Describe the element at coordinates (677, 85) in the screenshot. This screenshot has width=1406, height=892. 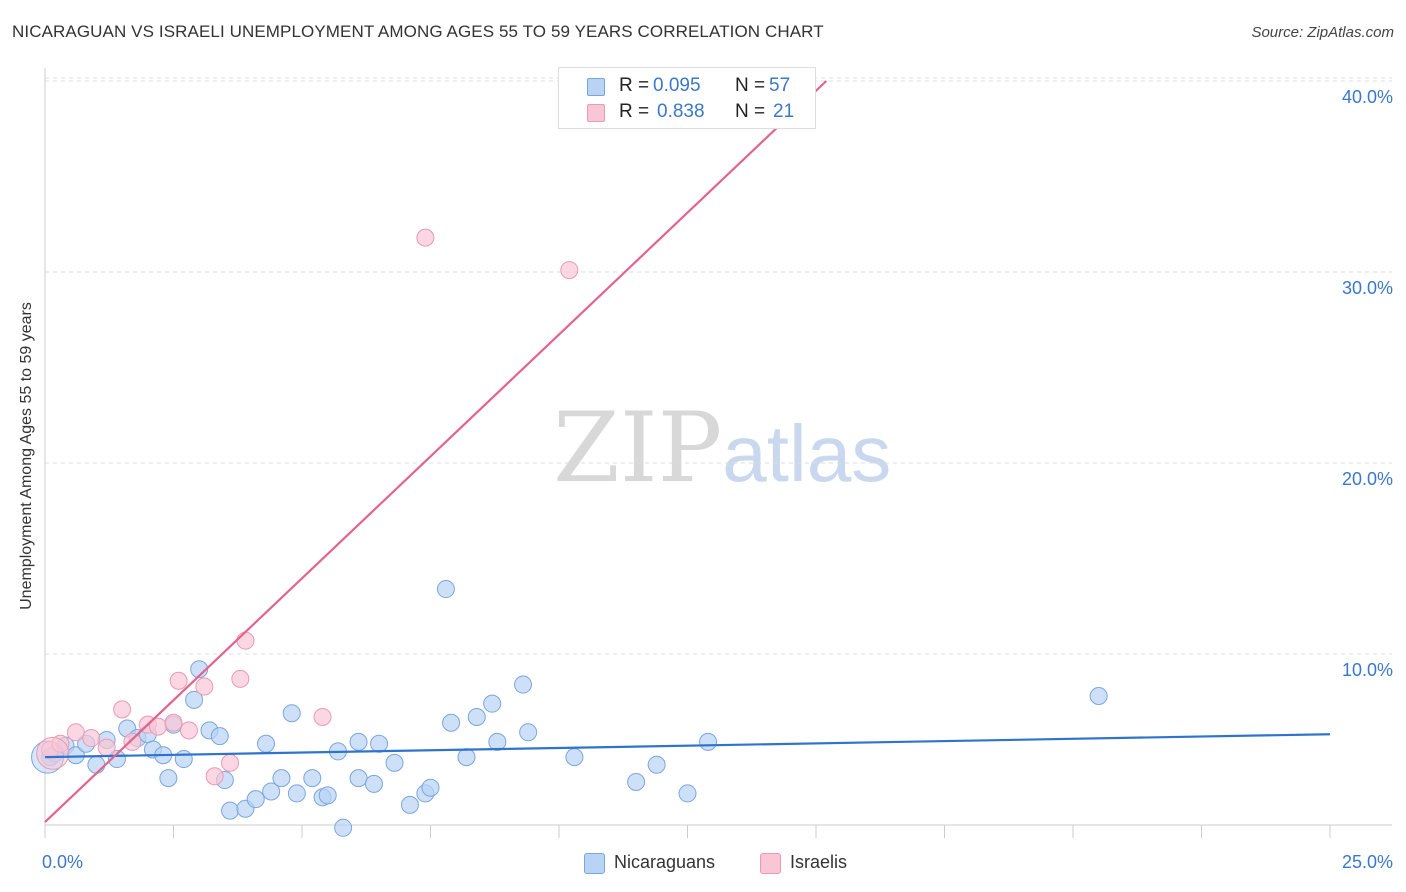
I see `legend-r-value: 0.095` at that location.